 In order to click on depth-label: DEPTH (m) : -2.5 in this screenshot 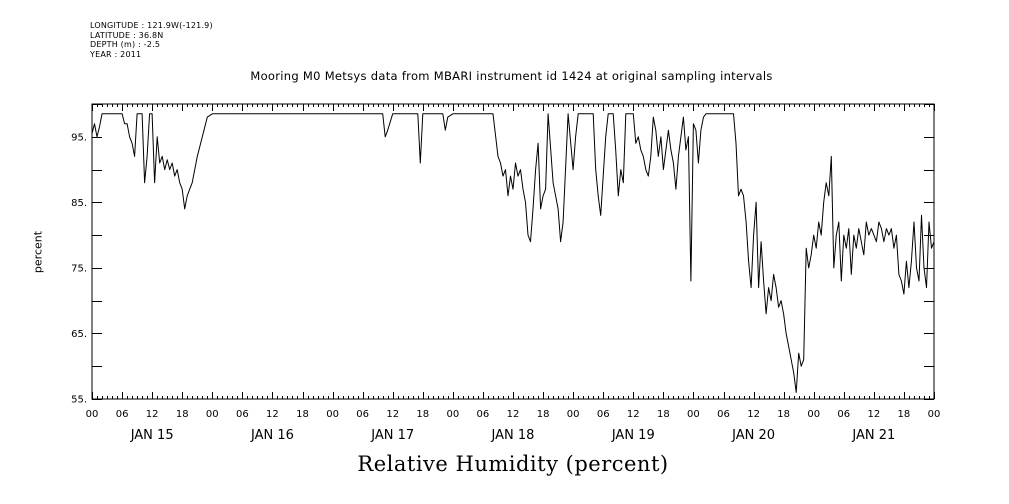, I will do `click(125, 44)`.